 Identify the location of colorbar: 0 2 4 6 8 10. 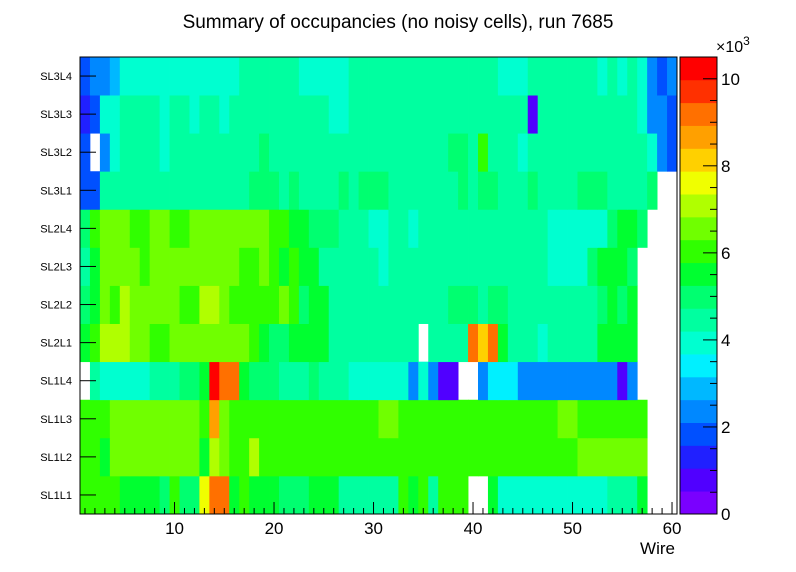
(709, 290).